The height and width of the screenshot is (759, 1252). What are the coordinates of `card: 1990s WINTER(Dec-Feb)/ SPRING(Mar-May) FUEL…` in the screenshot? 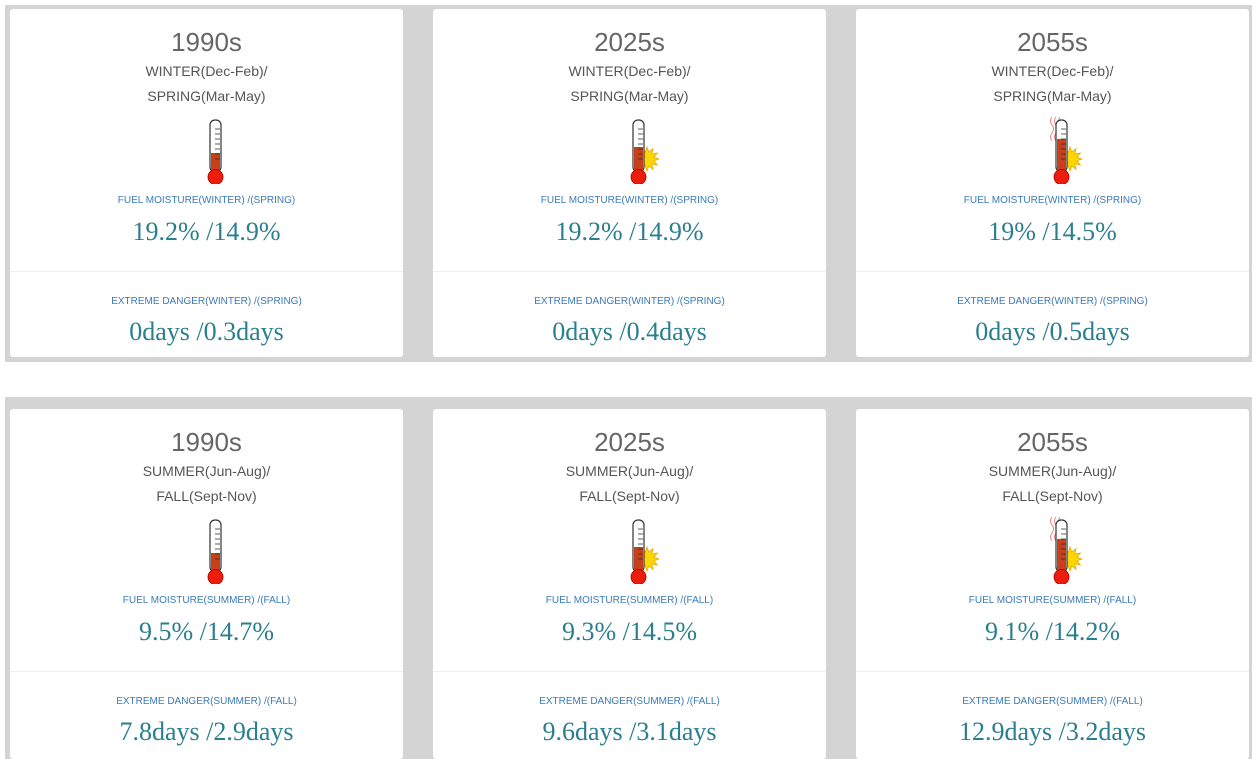 It's located at (206, 183).